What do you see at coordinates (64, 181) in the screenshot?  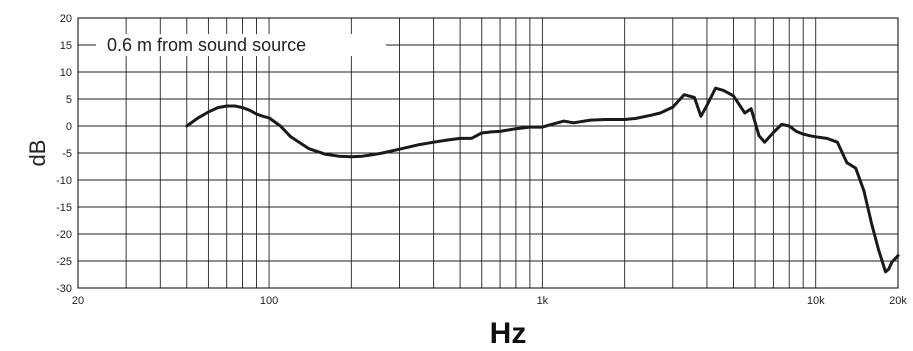 I see `y-tick-label: -10` at bounding box center [64, 181].